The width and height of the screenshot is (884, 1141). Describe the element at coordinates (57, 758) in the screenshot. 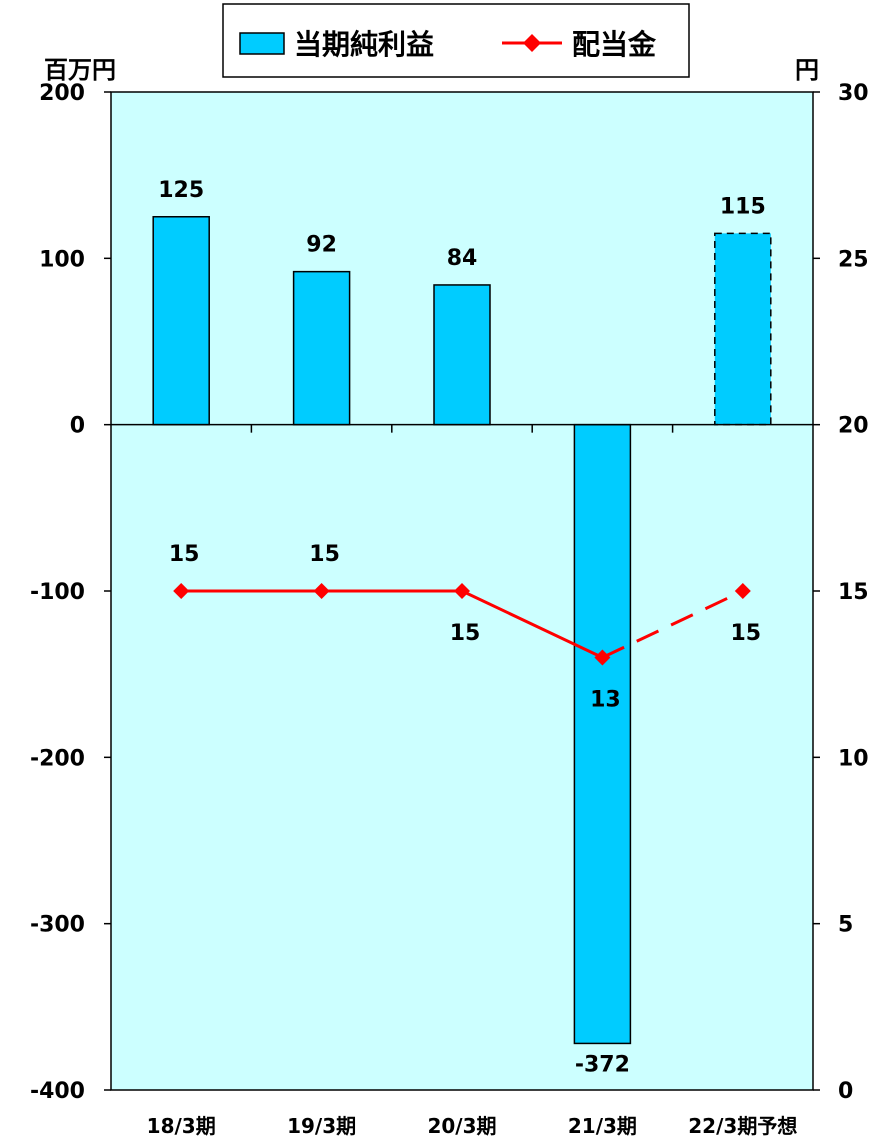

I see `left-tick-label-5: -200` at that location.